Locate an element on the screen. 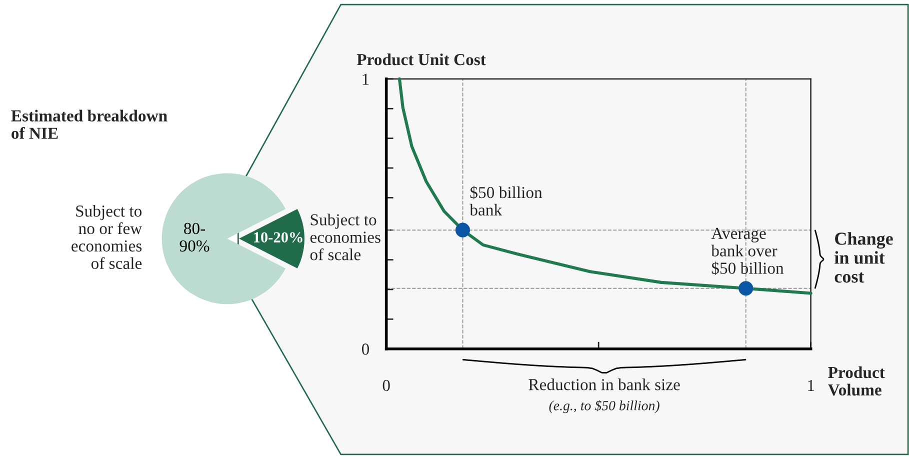 The width and height of the screenshot is (909, 459). text: 10-20% is located at coordinates (278, 237).